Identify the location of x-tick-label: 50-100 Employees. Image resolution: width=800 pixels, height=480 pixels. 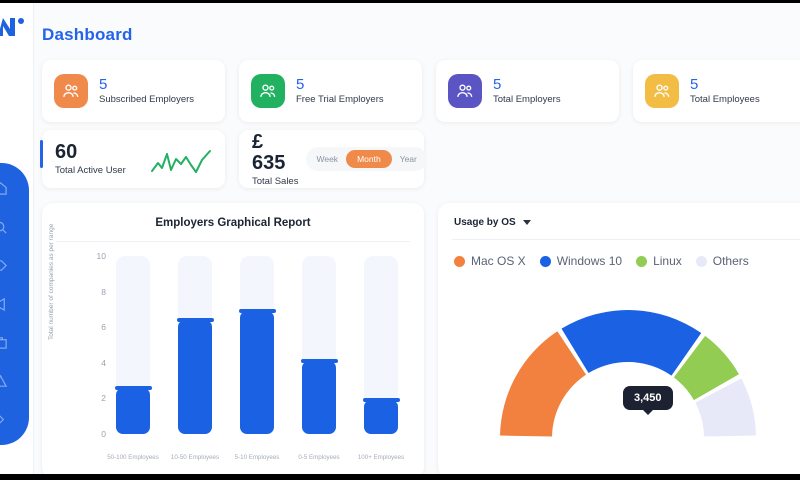
(133, 457).